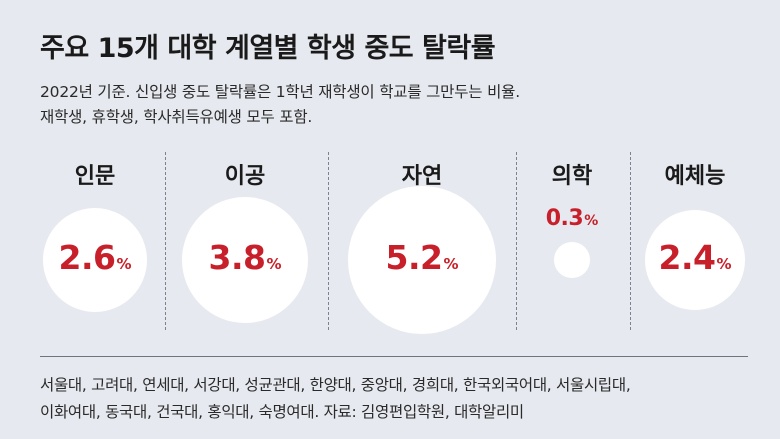  Describe the element at coordinates (176, 117) in the screenshot. I see `subtitle-line-2: 재학생, 휴학생, 학사취득유예생 모두 포함.` at that location.